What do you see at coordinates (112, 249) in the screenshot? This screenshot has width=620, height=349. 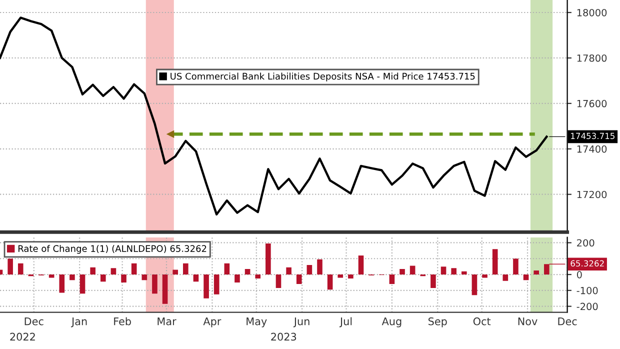 I see `legend-label: Rate of Change 1(1) (ALNLDEPO) 65.3262` at bounding box center [112, 249].